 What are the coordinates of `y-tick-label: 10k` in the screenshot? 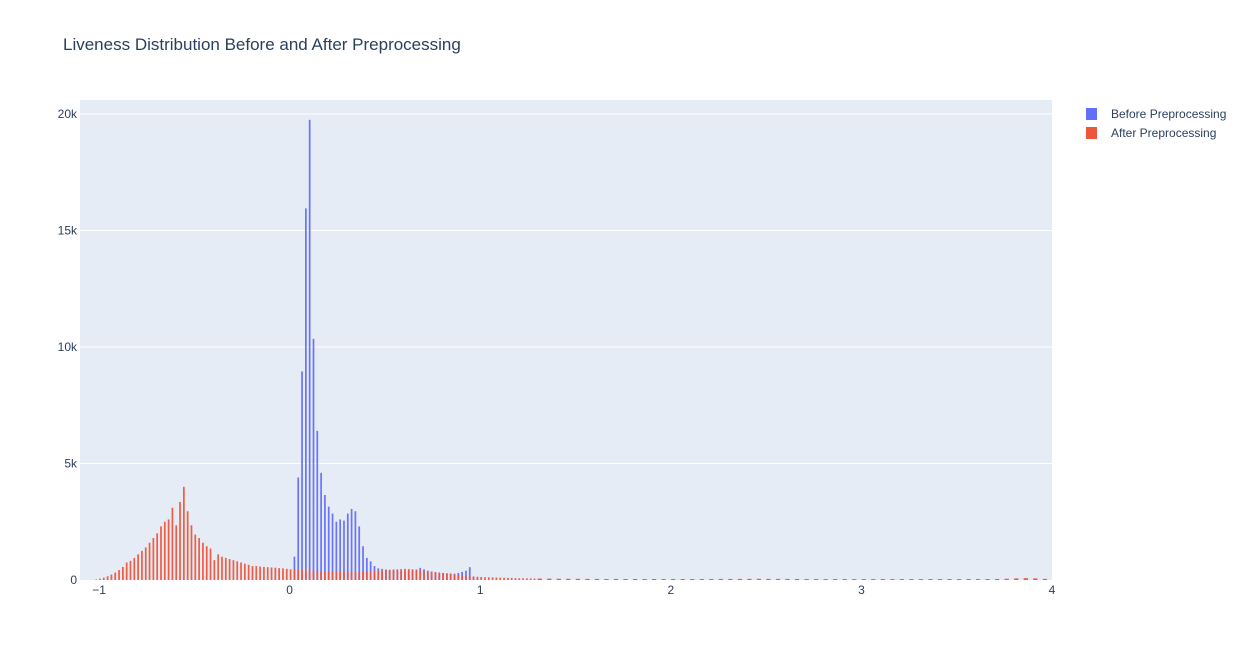 It's located at (68, 347).